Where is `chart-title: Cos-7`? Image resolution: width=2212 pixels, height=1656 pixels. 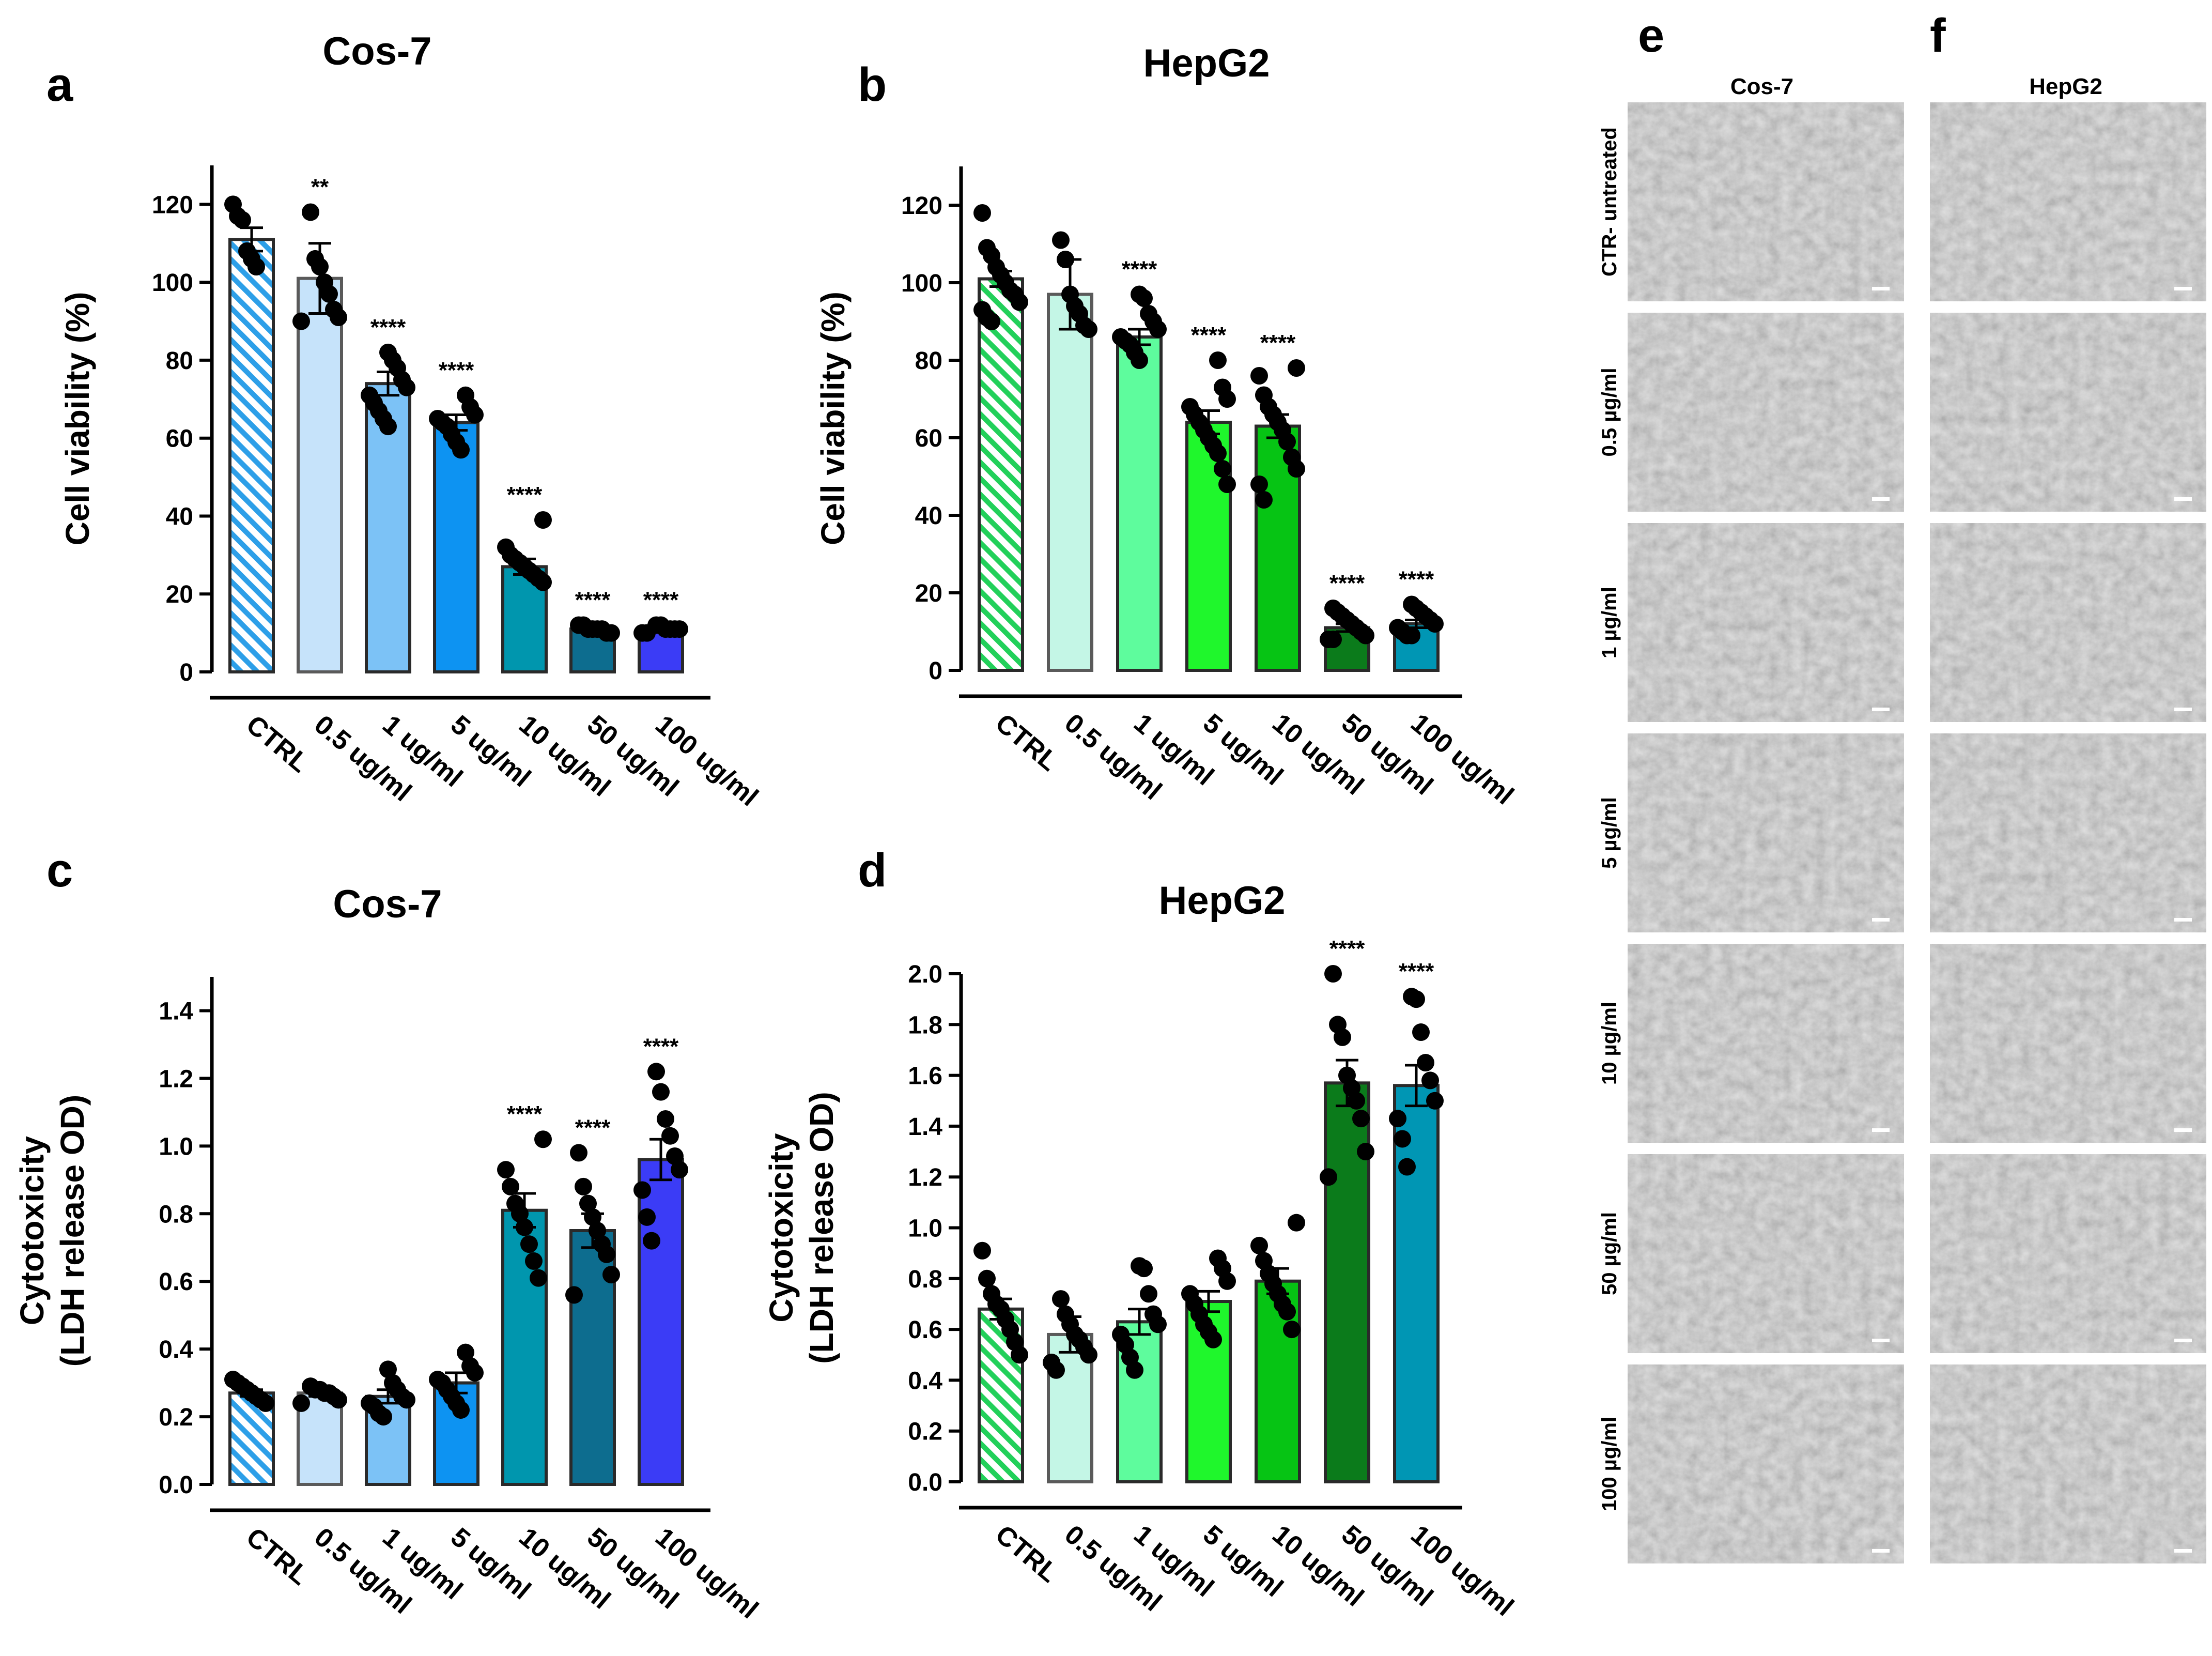
chart-title: Cos-7 is located at coordinates (376, 51).